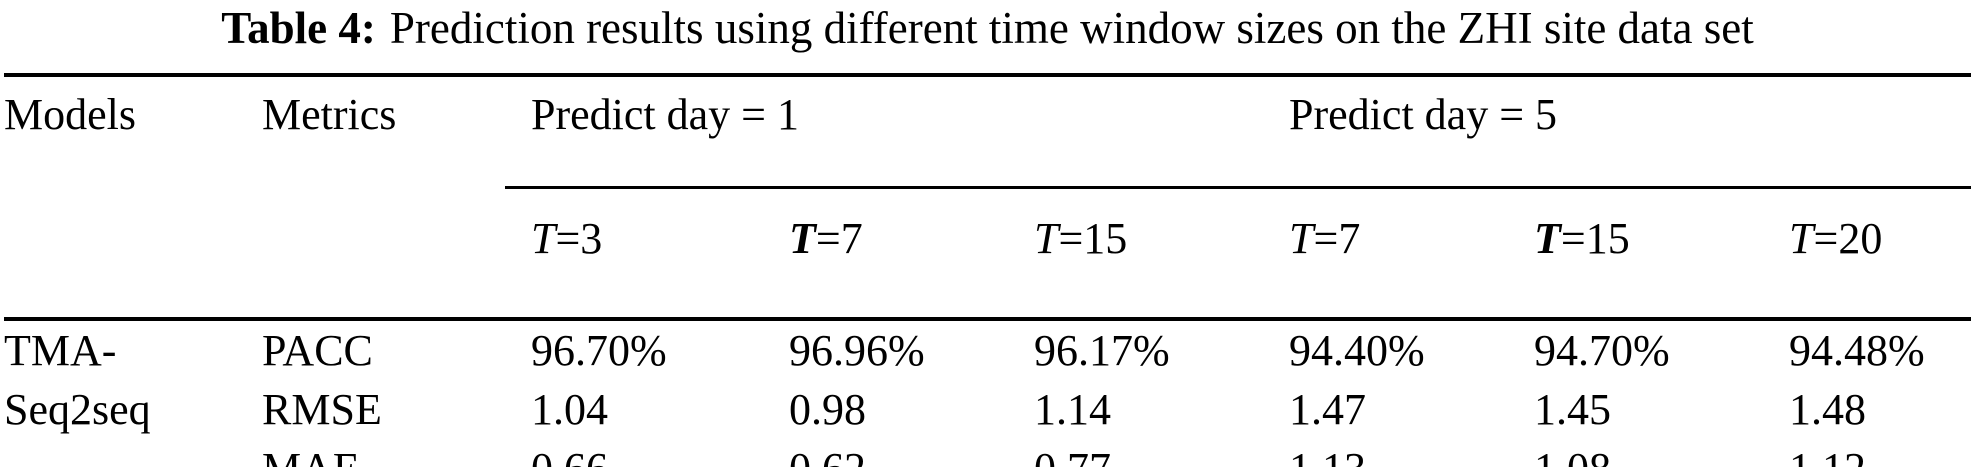  I want to click on model-name: TMA- Seq2seq, so click(133, 393).